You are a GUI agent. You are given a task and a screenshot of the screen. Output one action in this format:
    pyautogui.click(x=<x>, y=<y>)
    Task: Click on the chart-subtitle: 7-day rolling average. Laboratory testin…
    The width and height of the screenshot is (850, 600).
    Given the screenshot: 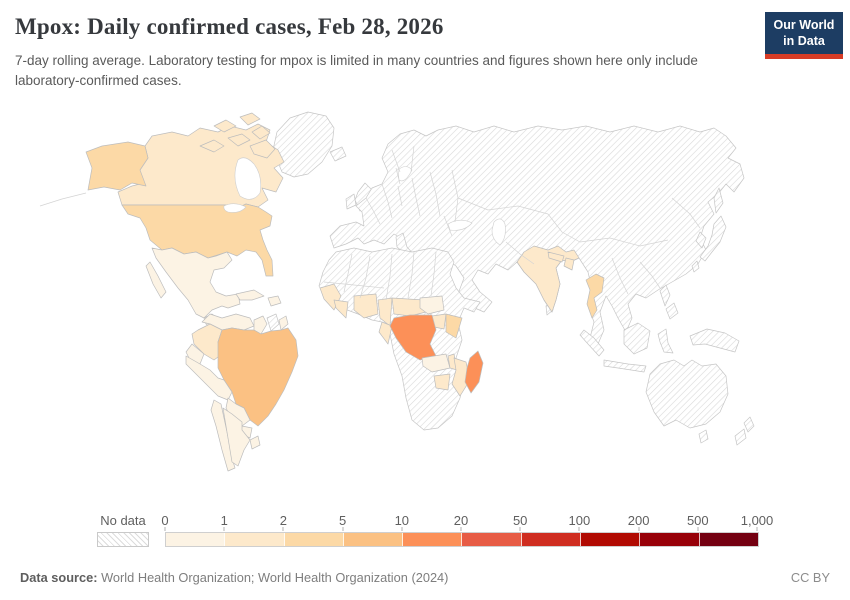 What is the action you would take?
    pyautogui.click(x=356, y=70)
    